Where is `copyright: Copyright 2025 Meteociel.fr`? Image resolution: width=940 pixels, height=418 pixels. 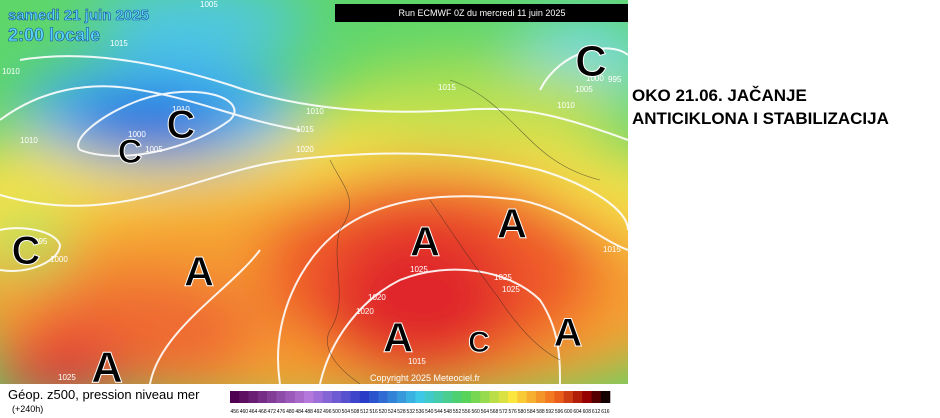
copyright: Copyright 2025 Meteociel.fr is located at coordinates (425, 378).